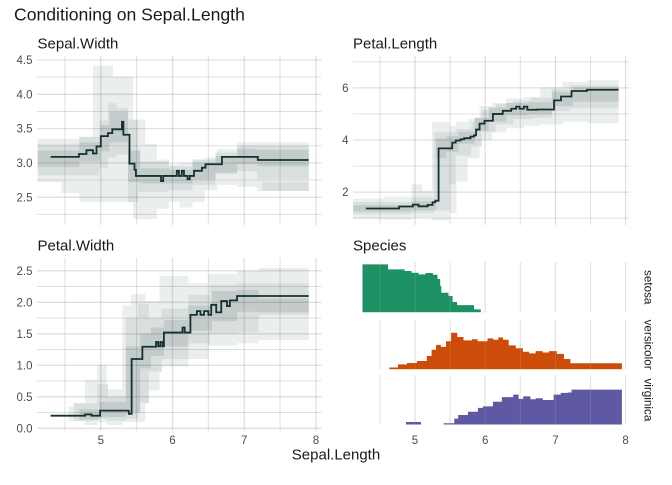  I want to click on svg-text: 0.5, so click(25, 398).